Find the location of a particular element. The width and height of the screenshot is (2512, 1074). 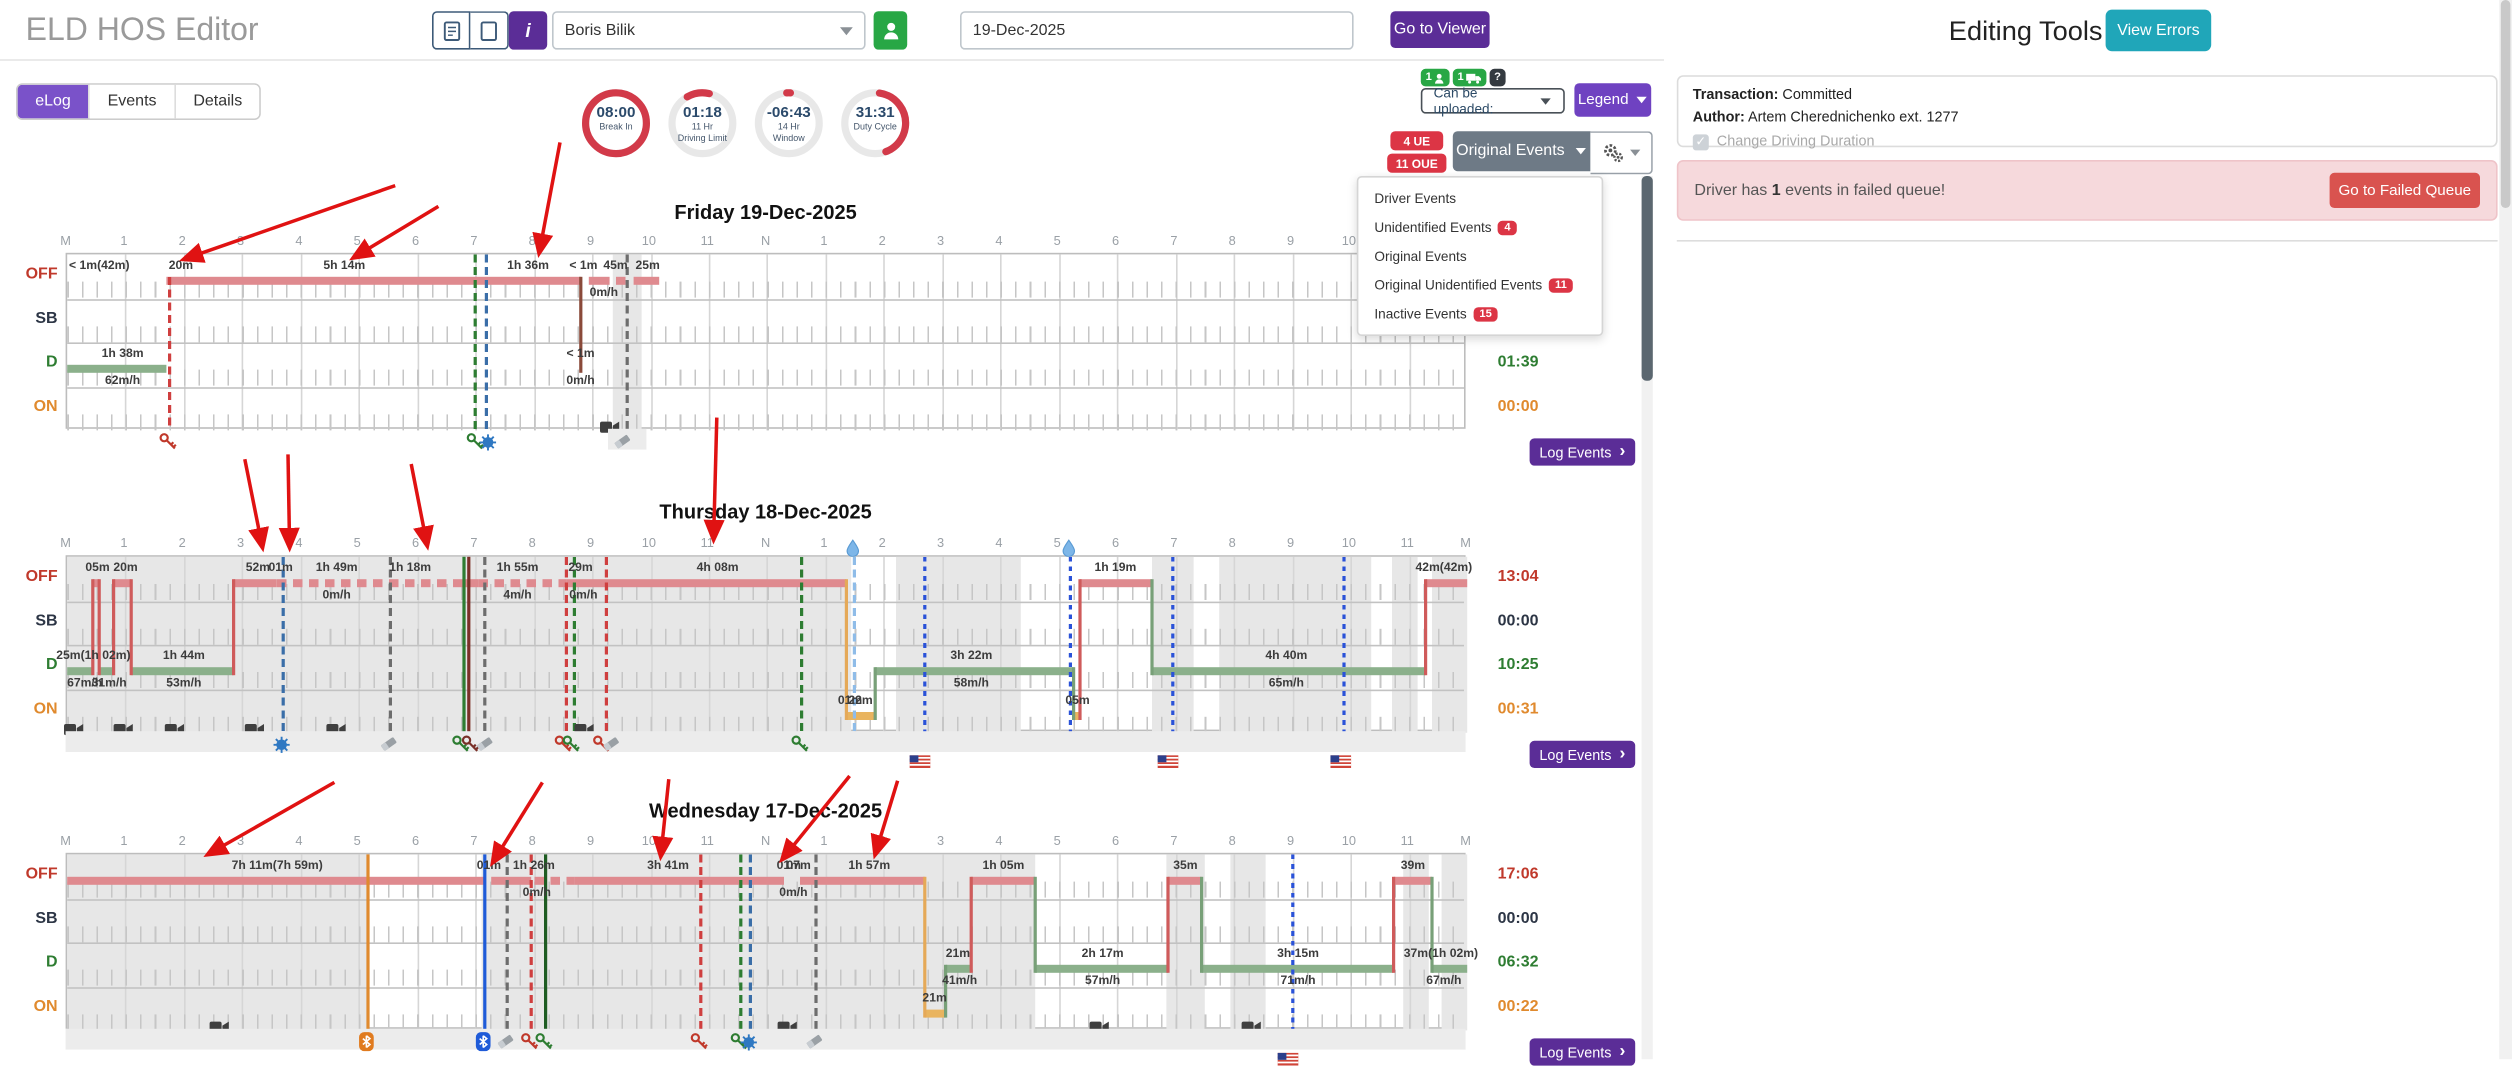

date-input: 19-Dec-2025 is located at coordinates (1157, 30).